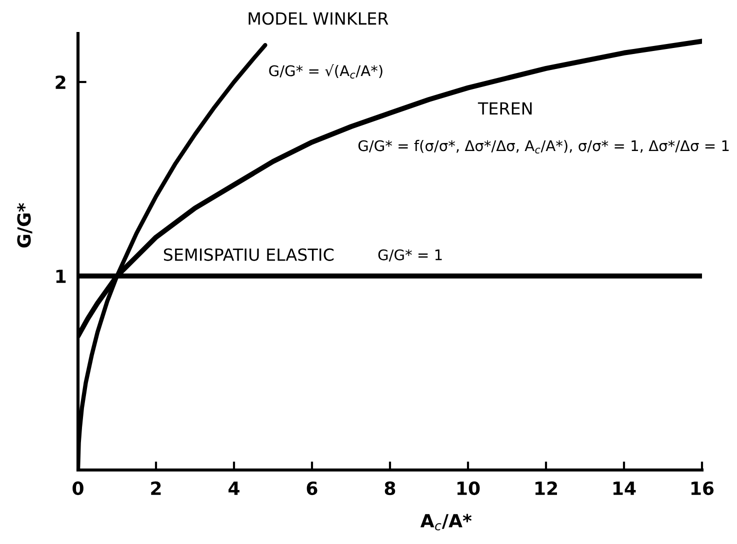  Describe the element at coordinates (234, 488) in the screenshot. I see `x-tick-label: 4` at that location.